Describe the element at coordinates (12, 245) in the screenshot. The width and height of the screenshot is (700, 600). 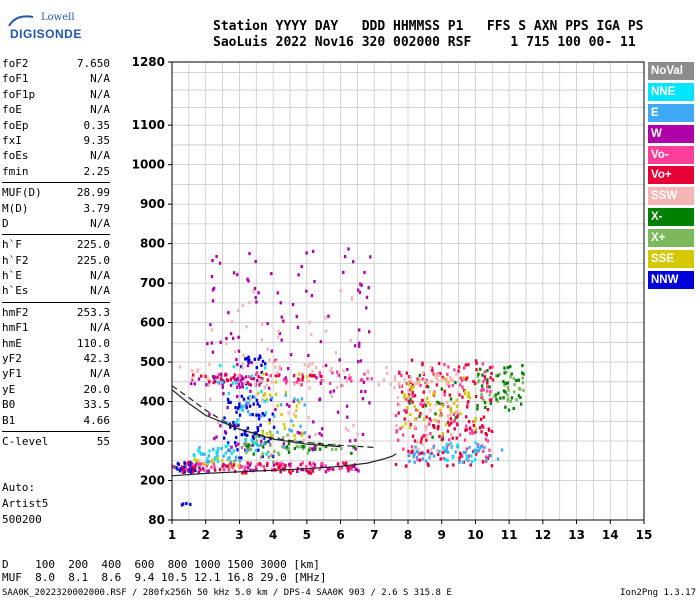
I see `param-label: h`F` at that location.